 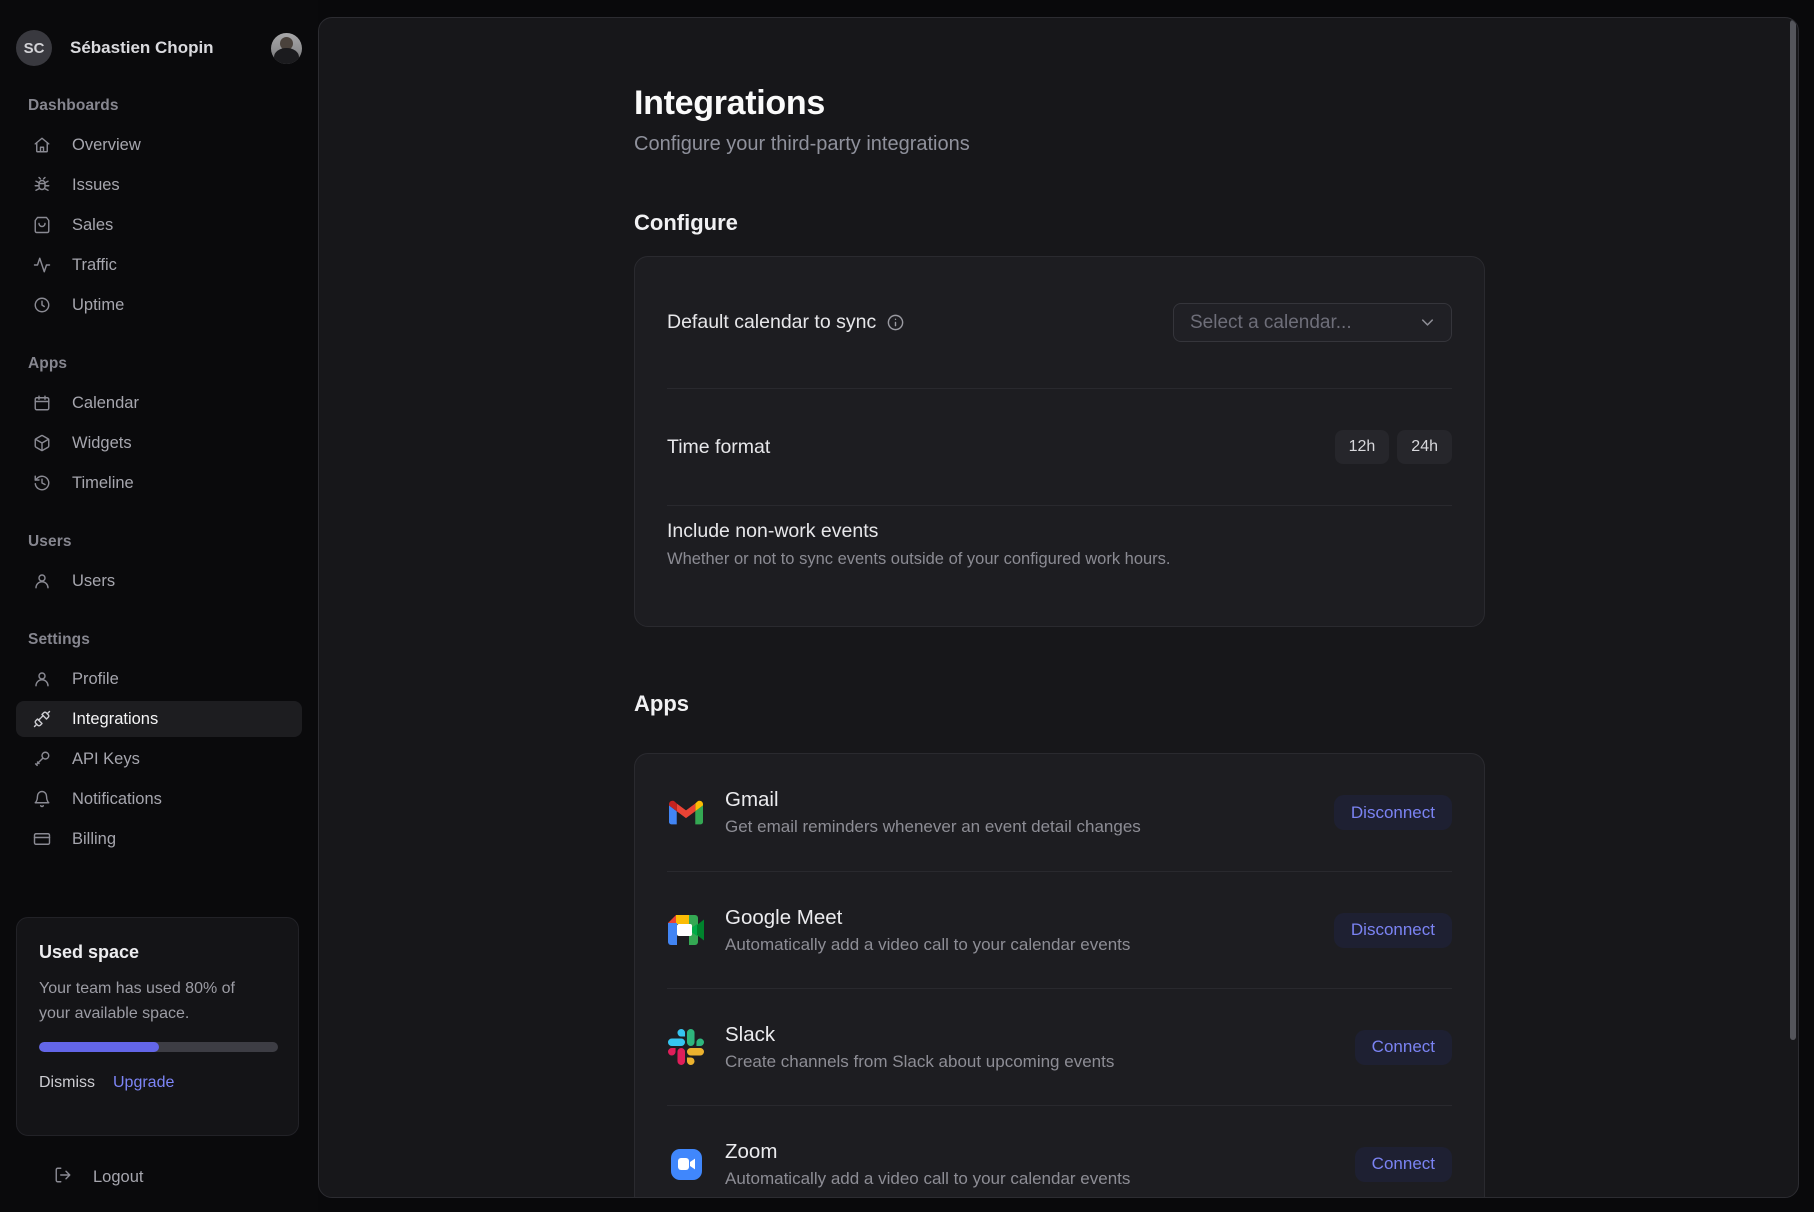 I want to click on calendar-icon, so click(x=42, y=403).